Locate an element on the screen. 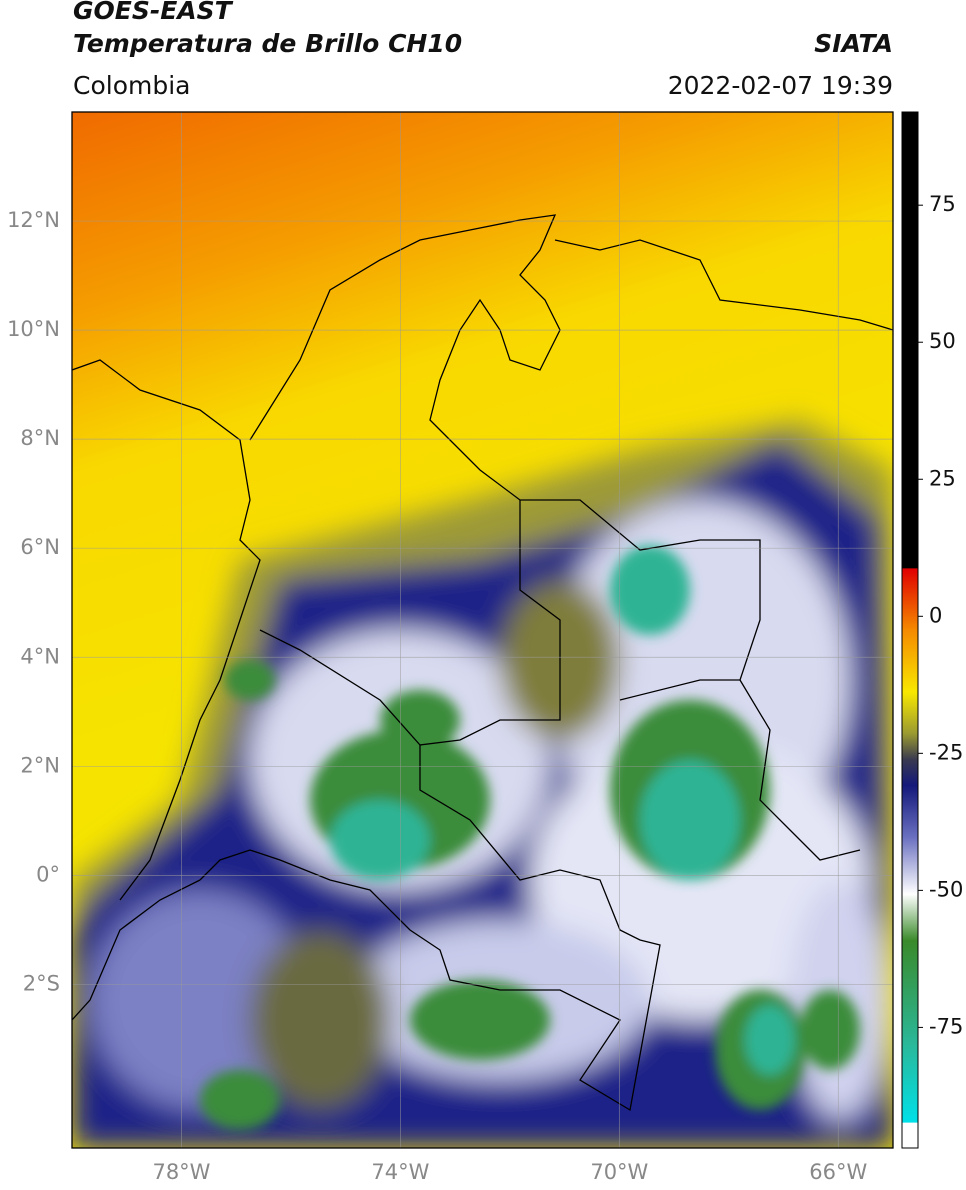  x-tick-label: 74°W is located at coordinates (400, 1172).